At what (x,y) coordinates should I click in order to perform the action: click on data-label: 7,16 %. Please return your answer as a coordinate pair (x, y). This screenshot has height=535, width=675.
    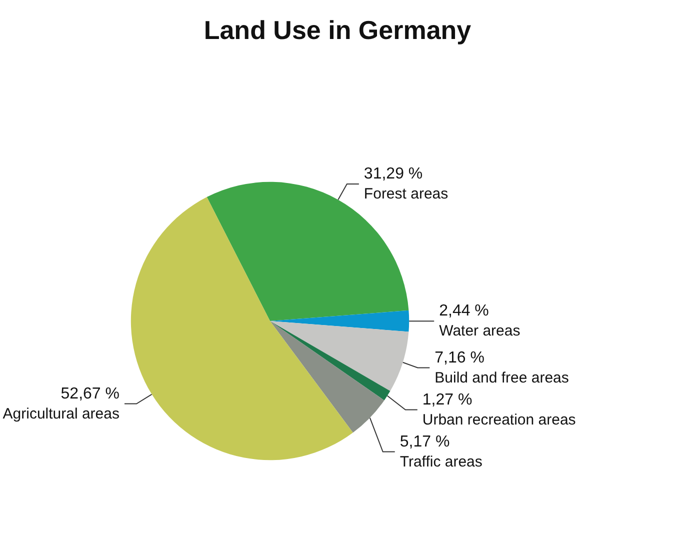
    Looking at the image, I should click on (459, 357).